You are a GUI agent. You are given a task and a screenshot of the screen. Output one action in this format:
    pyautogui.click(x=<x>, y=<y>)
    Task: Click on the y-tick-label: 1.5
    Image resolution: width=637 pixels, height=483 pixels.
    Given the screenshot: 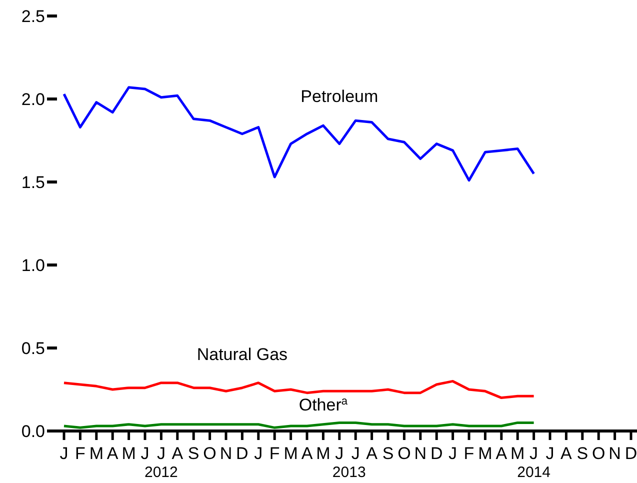 What is the action you would take?
    pyautogui.click(x=33, y=182)
    